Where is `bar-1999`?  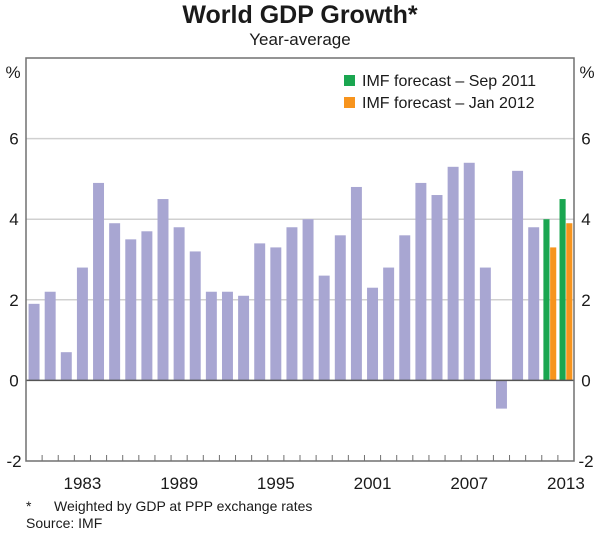 bar-1999 is located at coordinates (340, 308).